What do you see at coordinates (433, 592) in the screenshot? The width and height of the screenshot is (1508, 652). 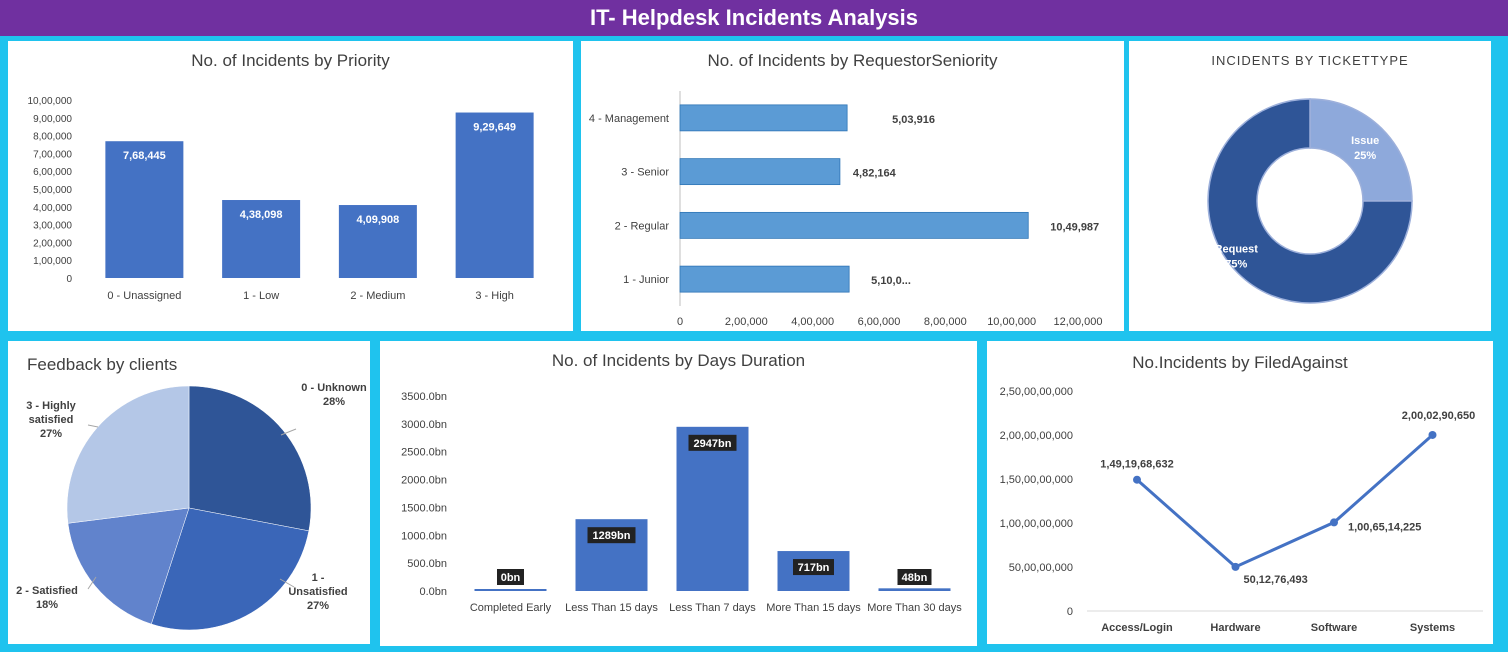 I see `duration-y-tick: 0.0bn` at bounding box center [433, 592].